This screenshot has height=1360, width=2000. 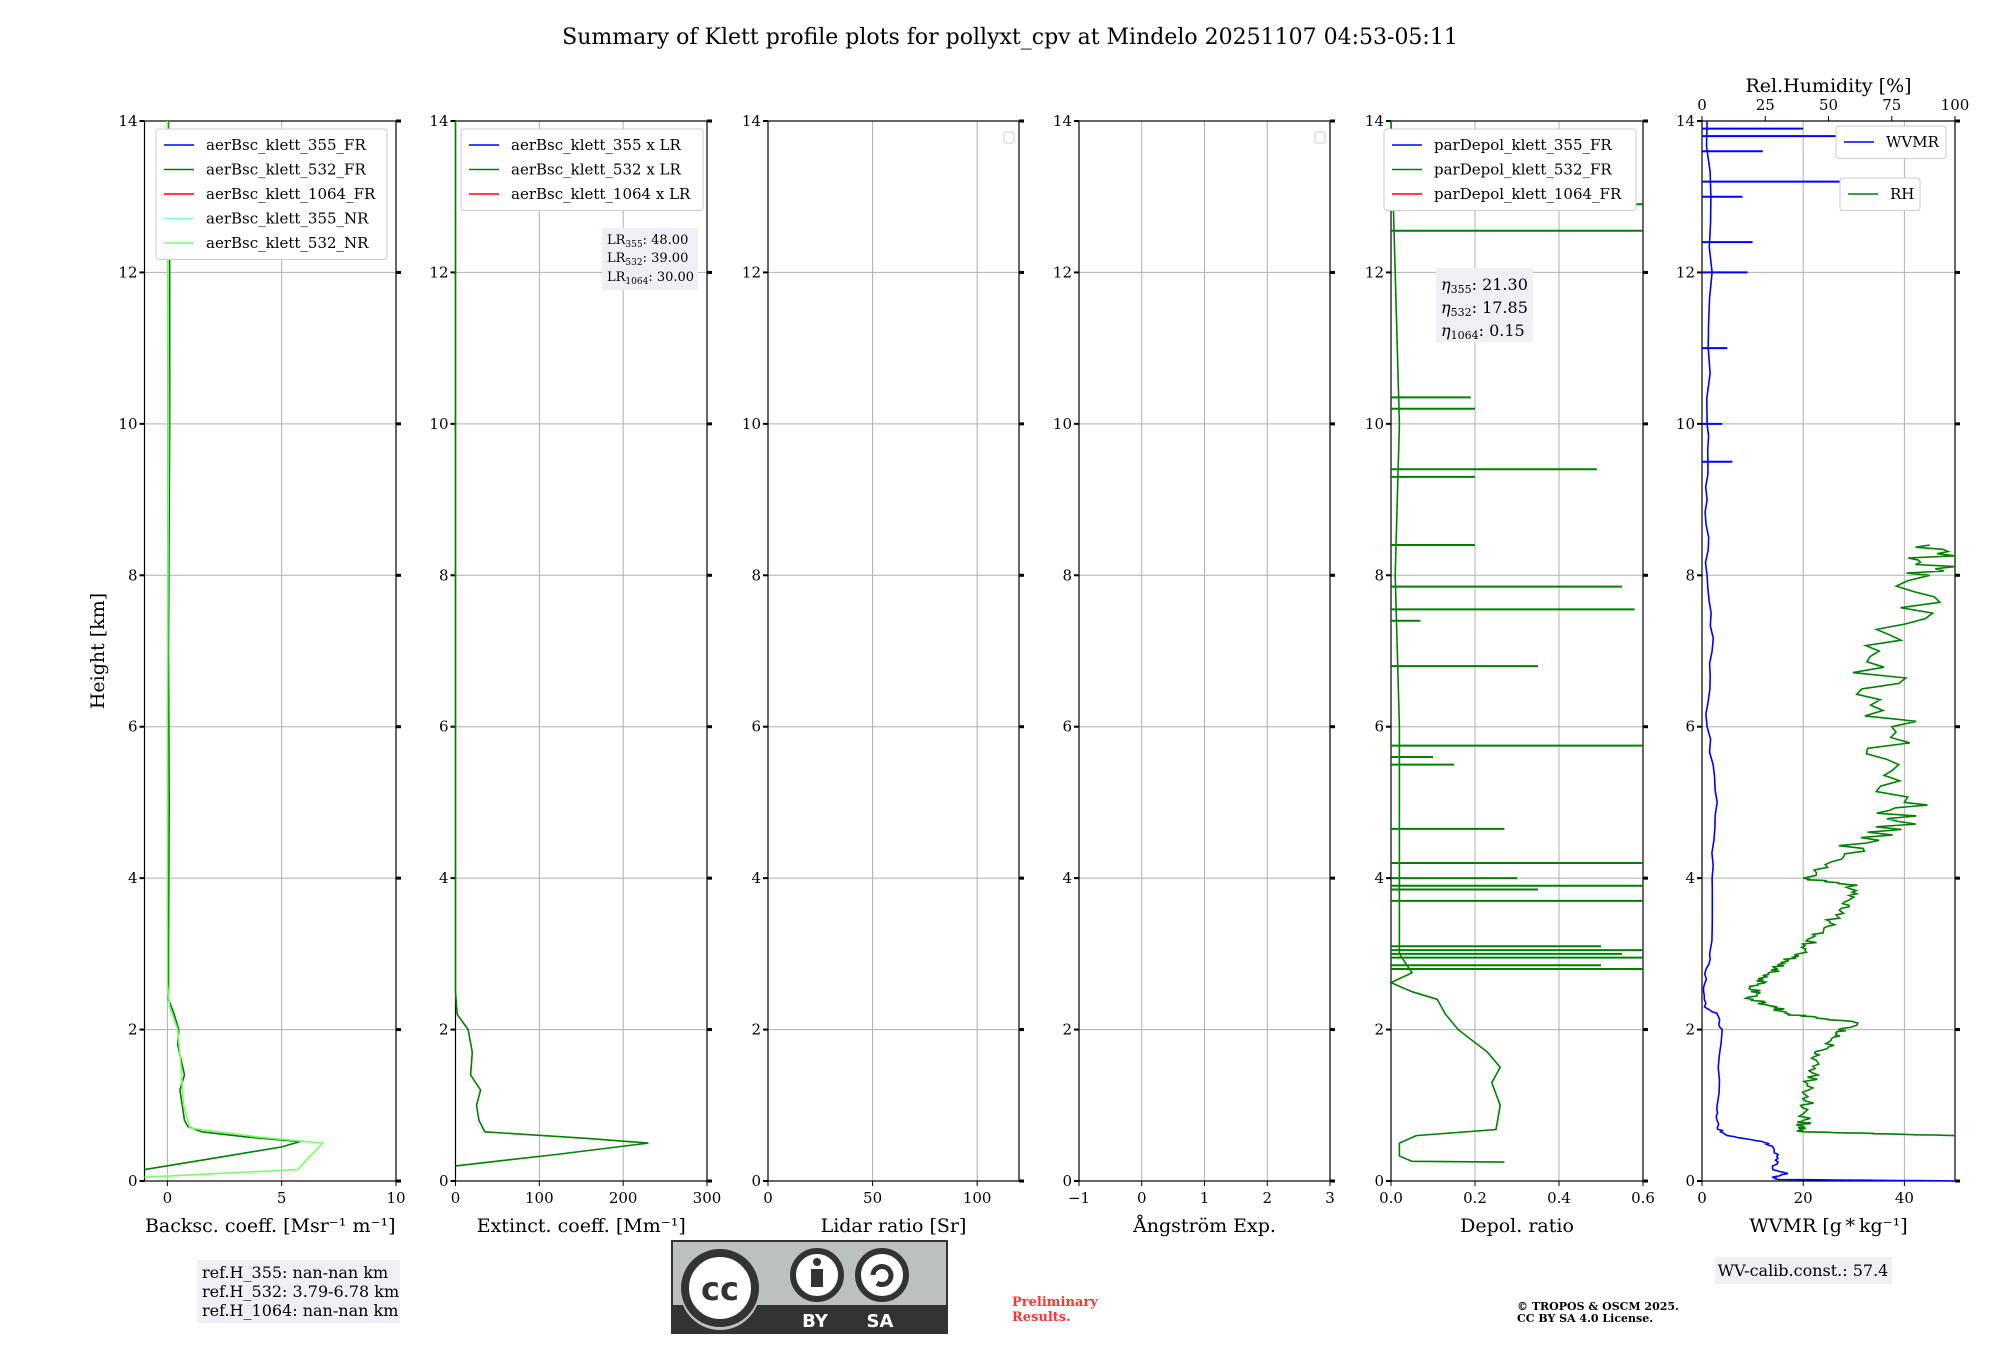 I want to click on series-rh, so click(x=1849, y=840).